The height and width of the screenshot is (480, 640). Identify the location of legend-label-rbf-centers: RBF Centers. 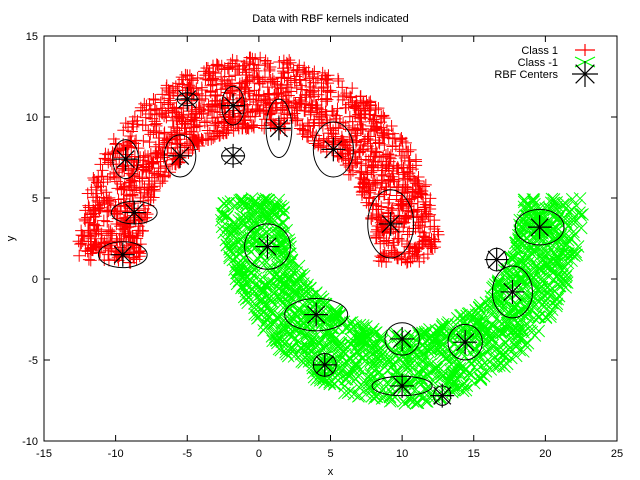
(526, 75).